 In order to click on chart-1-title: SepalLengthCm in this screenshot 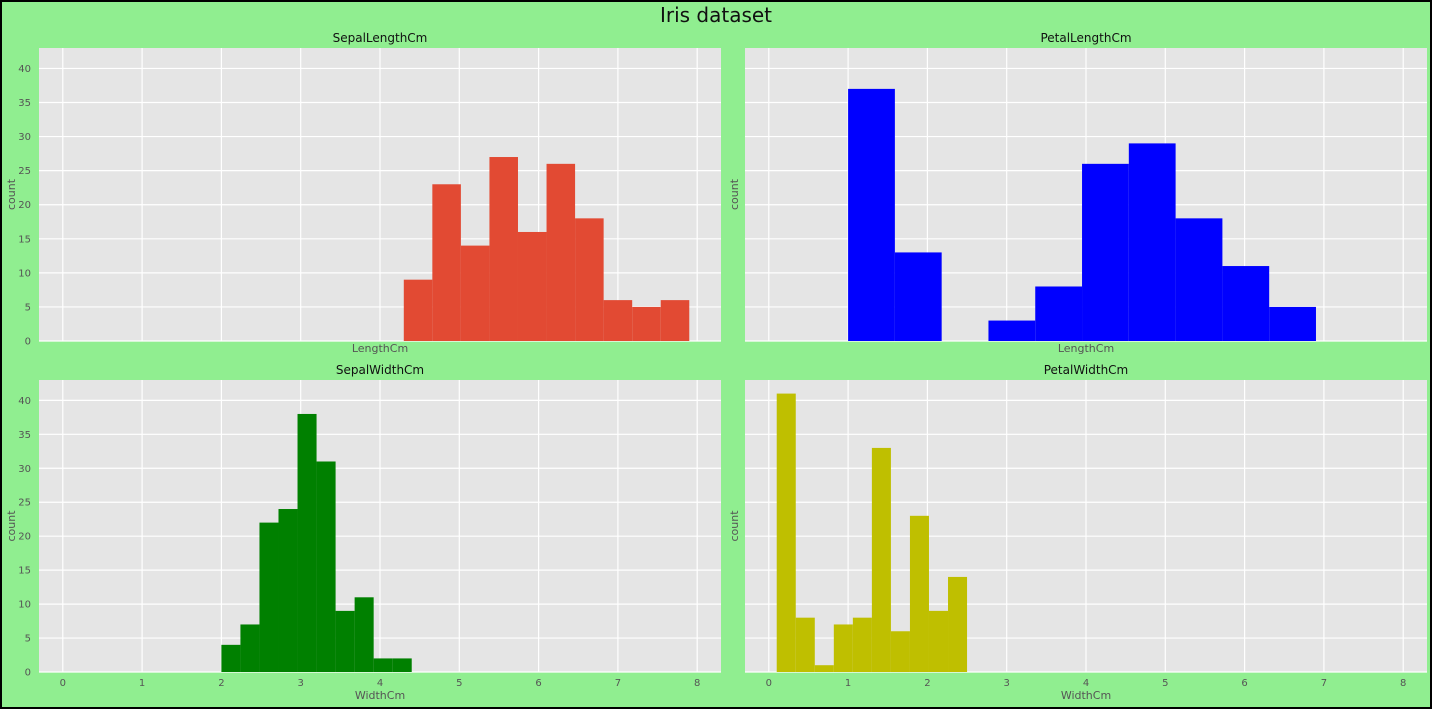, I will do `click(380, 38)`.